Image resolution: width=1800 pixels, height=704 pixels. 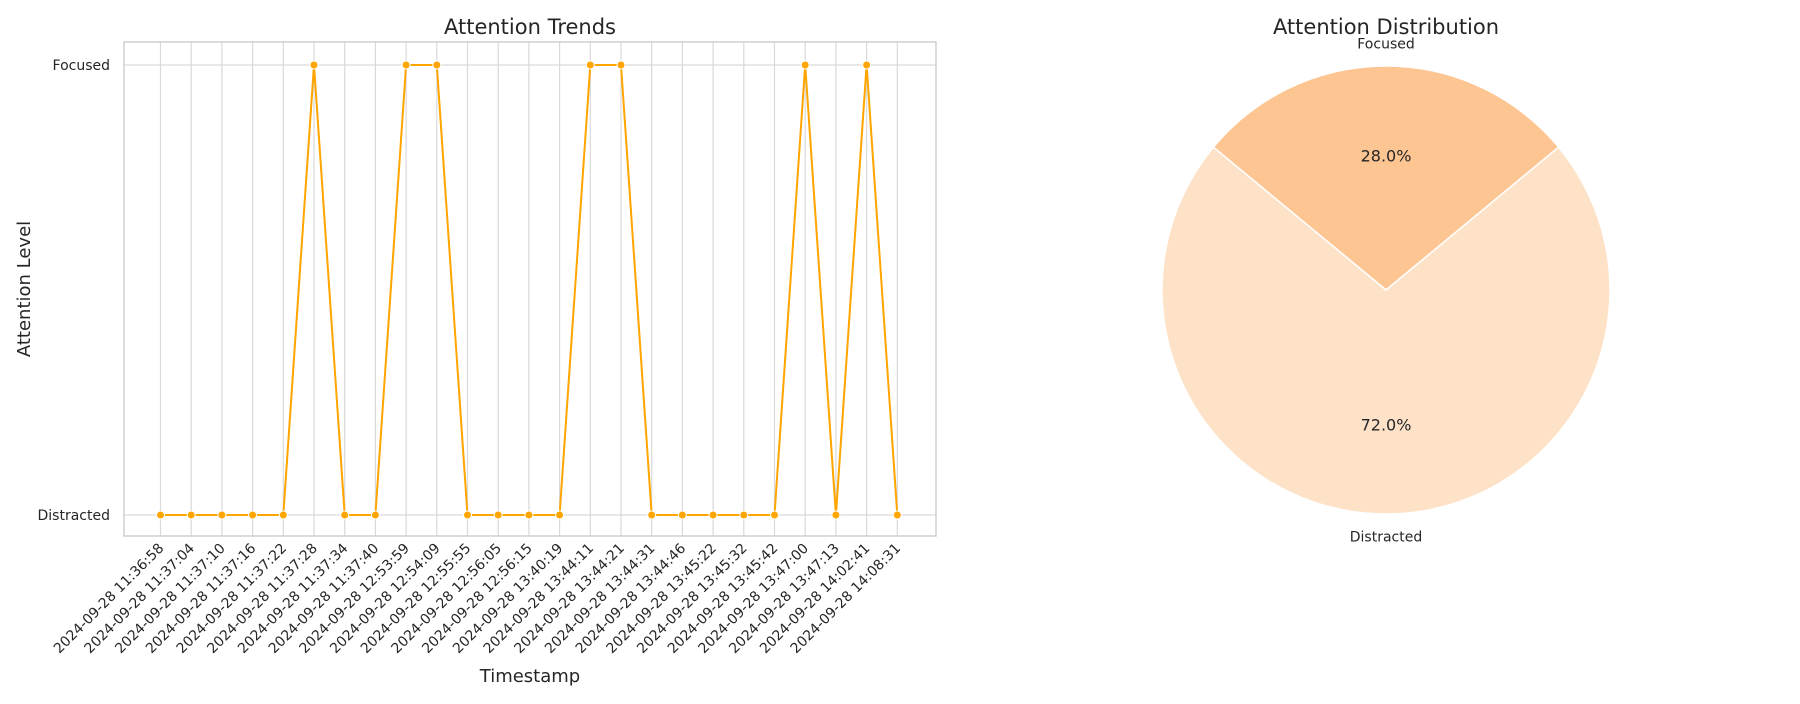 I want to click on pie-chart-title: Attention Distribution, so click(x=1386, y=27).